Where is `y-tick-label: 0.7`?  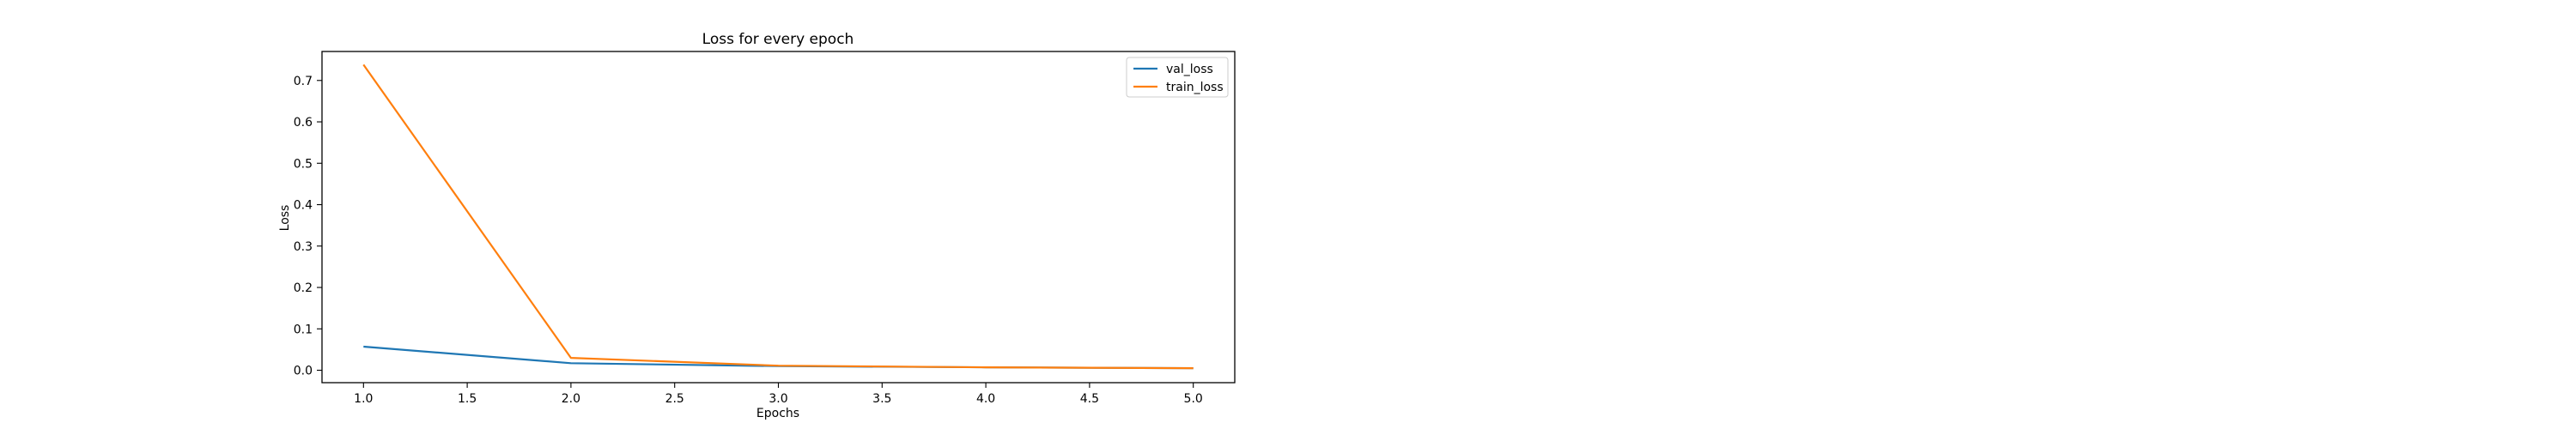
y-tick-label: 0.7 is located at coordinates (303, 81).